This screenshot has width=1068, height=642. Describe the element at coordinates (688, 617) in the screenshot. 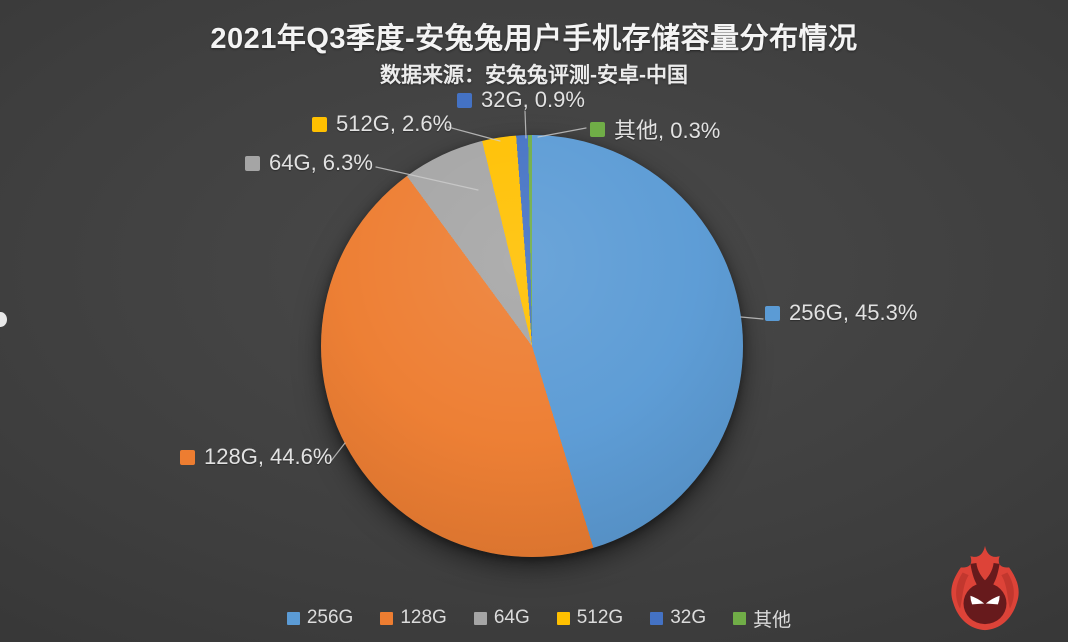

I see `legend-label-32g: 32G` at that location.